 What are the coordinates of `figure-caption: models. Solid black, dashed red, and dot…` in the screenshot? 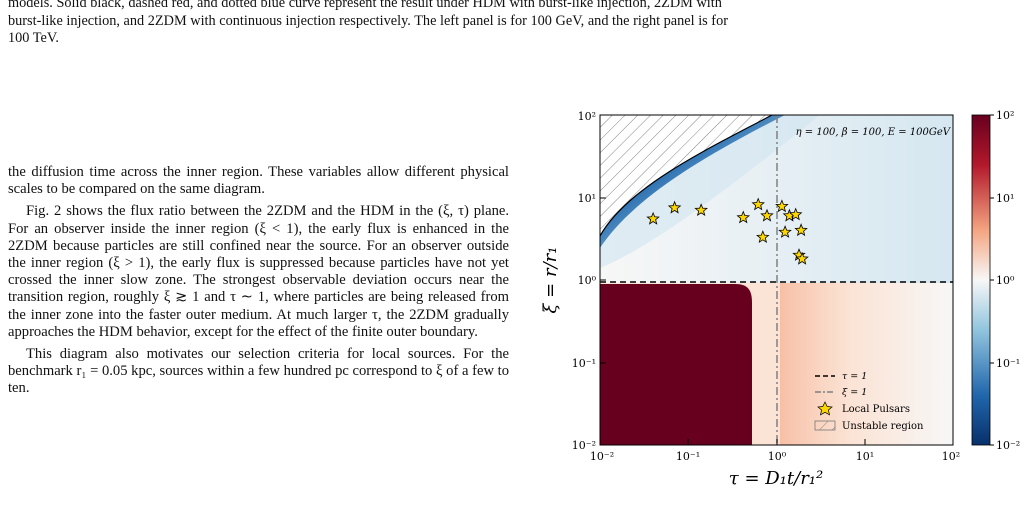 It's located at (514, 24).